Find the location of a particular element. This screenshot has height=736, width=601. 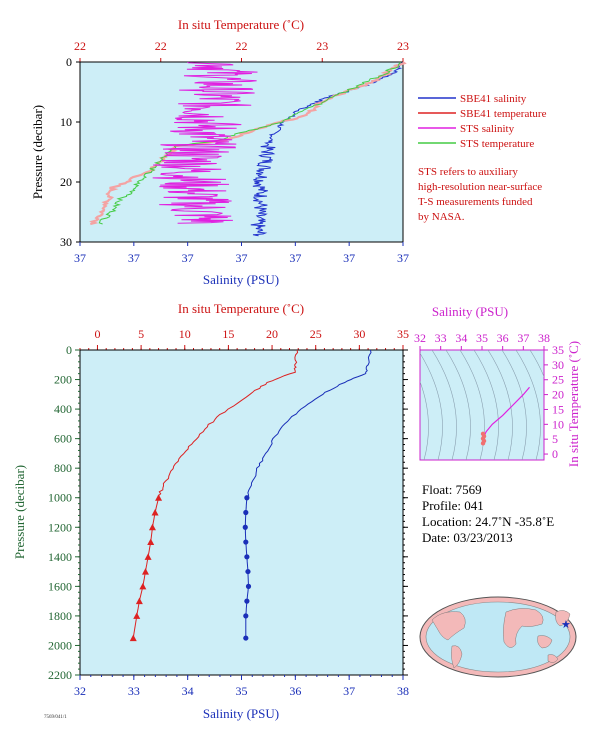

ts-density-contours is located at coordinates (482, 405).